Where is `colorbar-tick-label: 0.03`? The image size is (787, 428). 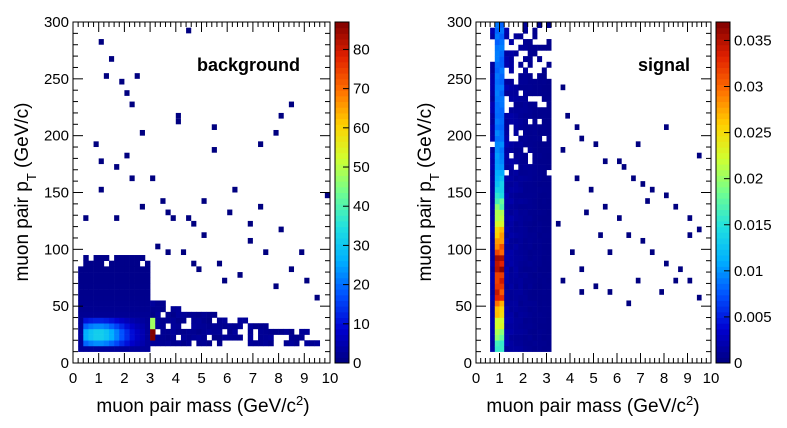
colorbar-tick-label: 0.03 is located at coordinates (748, 87).